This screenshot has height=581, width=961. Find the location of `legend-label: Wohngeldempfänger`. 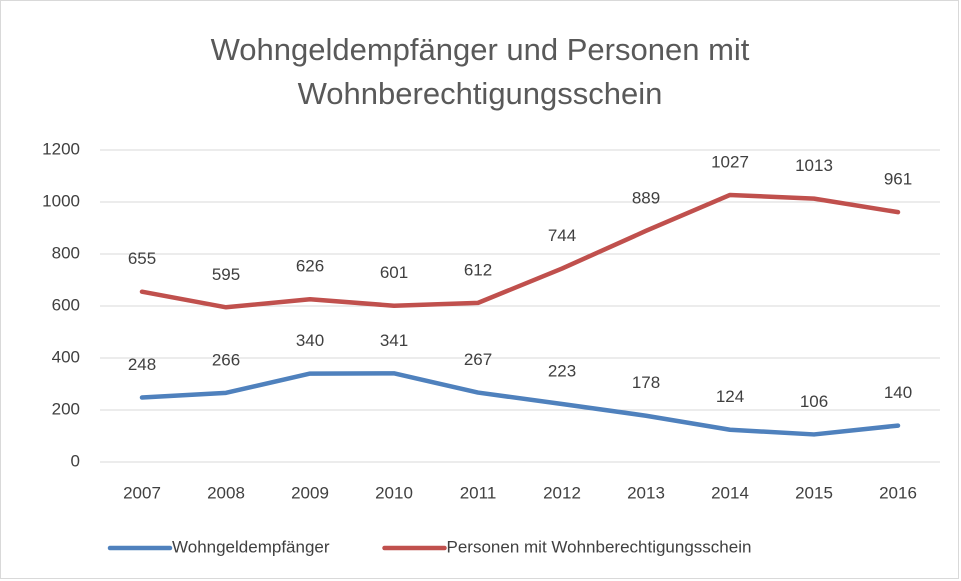

legend-label: Wohngeldempfänger is located at coordinates (251, 546).